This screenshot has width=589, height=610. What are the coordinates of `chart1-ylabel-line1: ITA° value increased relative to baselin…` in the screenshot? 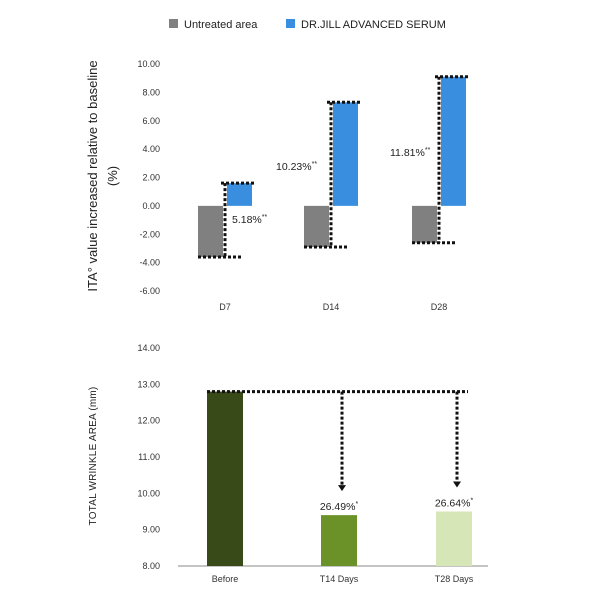 It's located at (92, 175).